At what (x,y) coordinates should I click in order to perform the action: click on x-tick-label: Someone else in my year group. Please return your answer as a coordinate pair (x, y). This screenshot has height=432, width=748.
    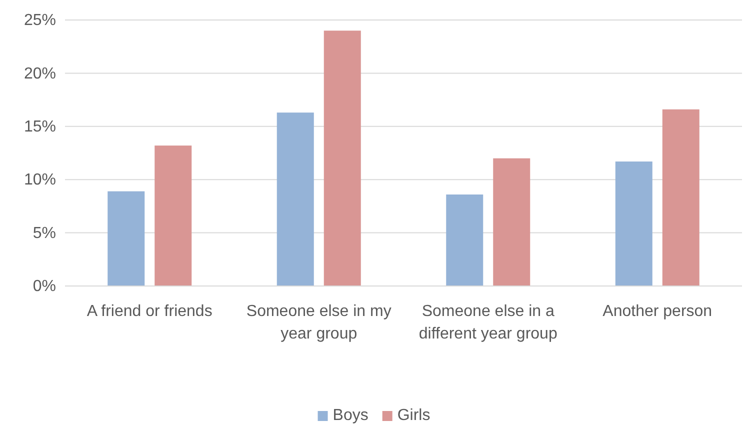
    Looking at the image, I should click on (319, 322).